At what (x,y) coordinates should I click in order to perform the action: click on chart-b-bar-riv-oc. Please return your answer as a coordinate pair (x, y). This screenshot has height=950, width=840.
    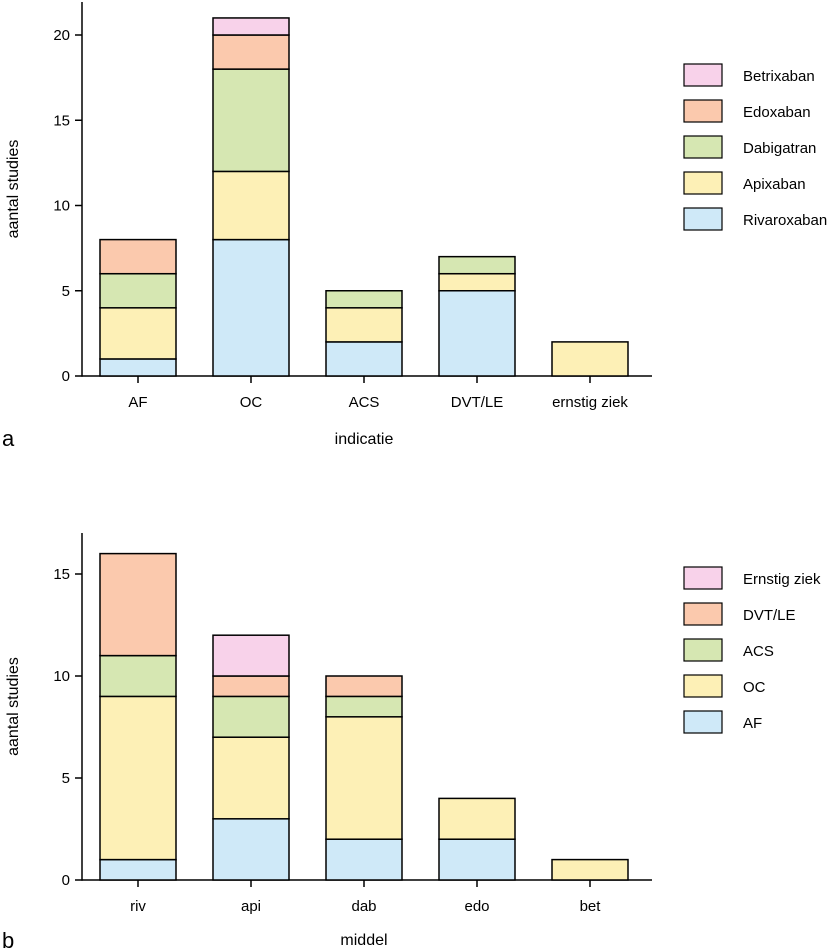
    Looking at the image, I should click on (138, 778).